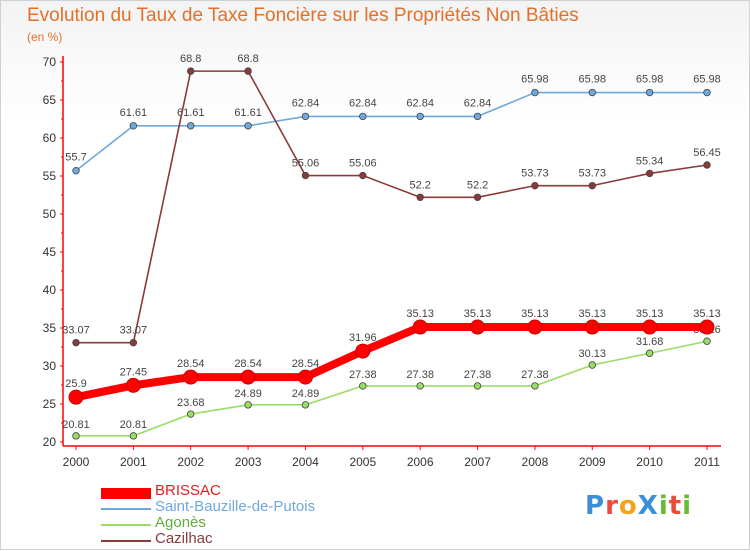 The height and width of the screenshot is (551, 750). What do you see at coordinates (75, 158) in the screenshot?
I see `data-label: 55.7` at bounding box center [75, 158].